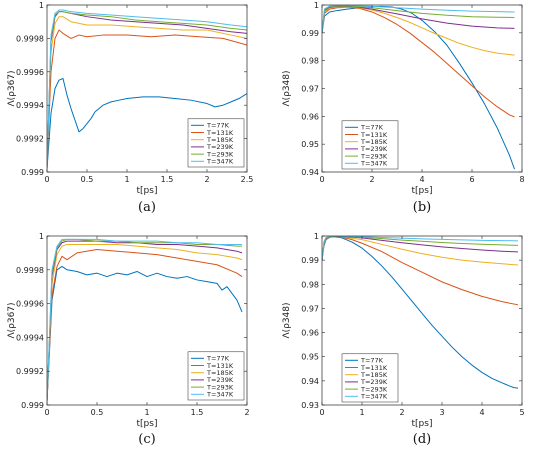 This screenshot has width=550, height=452. Describe the element at coordinates (310, 381) in the screenshot. I see `y-tick-label: 0.94` at that location.